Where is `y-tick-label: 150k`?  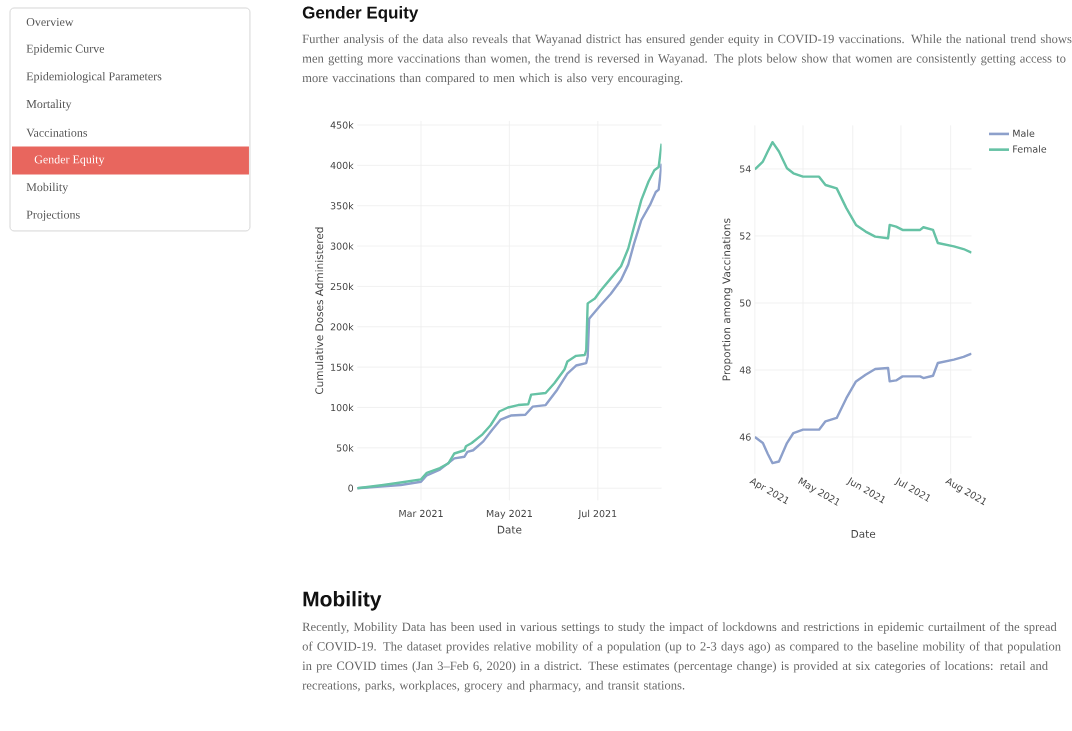
y-tick-label: 150k is located at coordinates (342, 367).